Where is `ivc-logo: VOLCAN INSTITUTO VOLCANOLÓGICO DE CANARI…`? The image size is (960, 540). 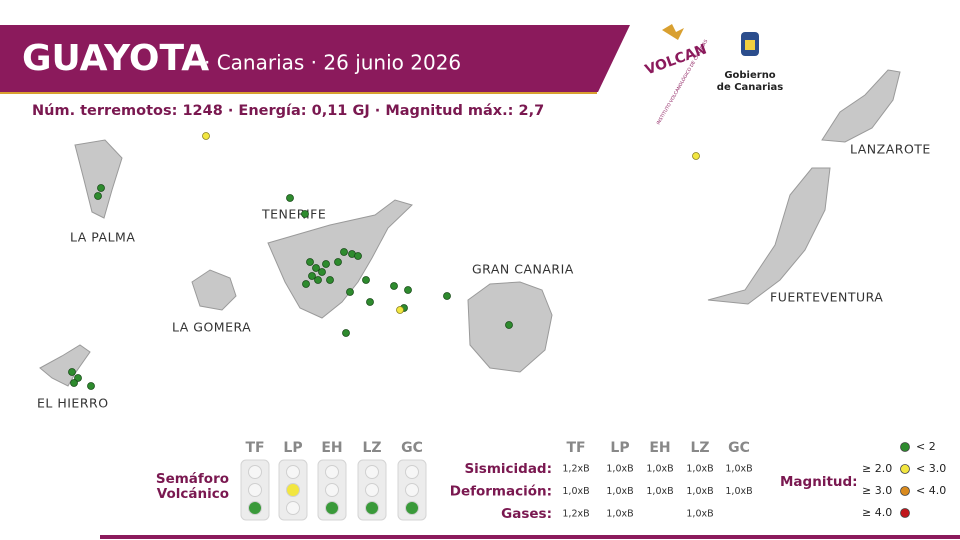 ivc-logo: VOLCAN INSTITUTO VOLCANOLÓGICO DE CANARI… is located at coordinates (676, 75).